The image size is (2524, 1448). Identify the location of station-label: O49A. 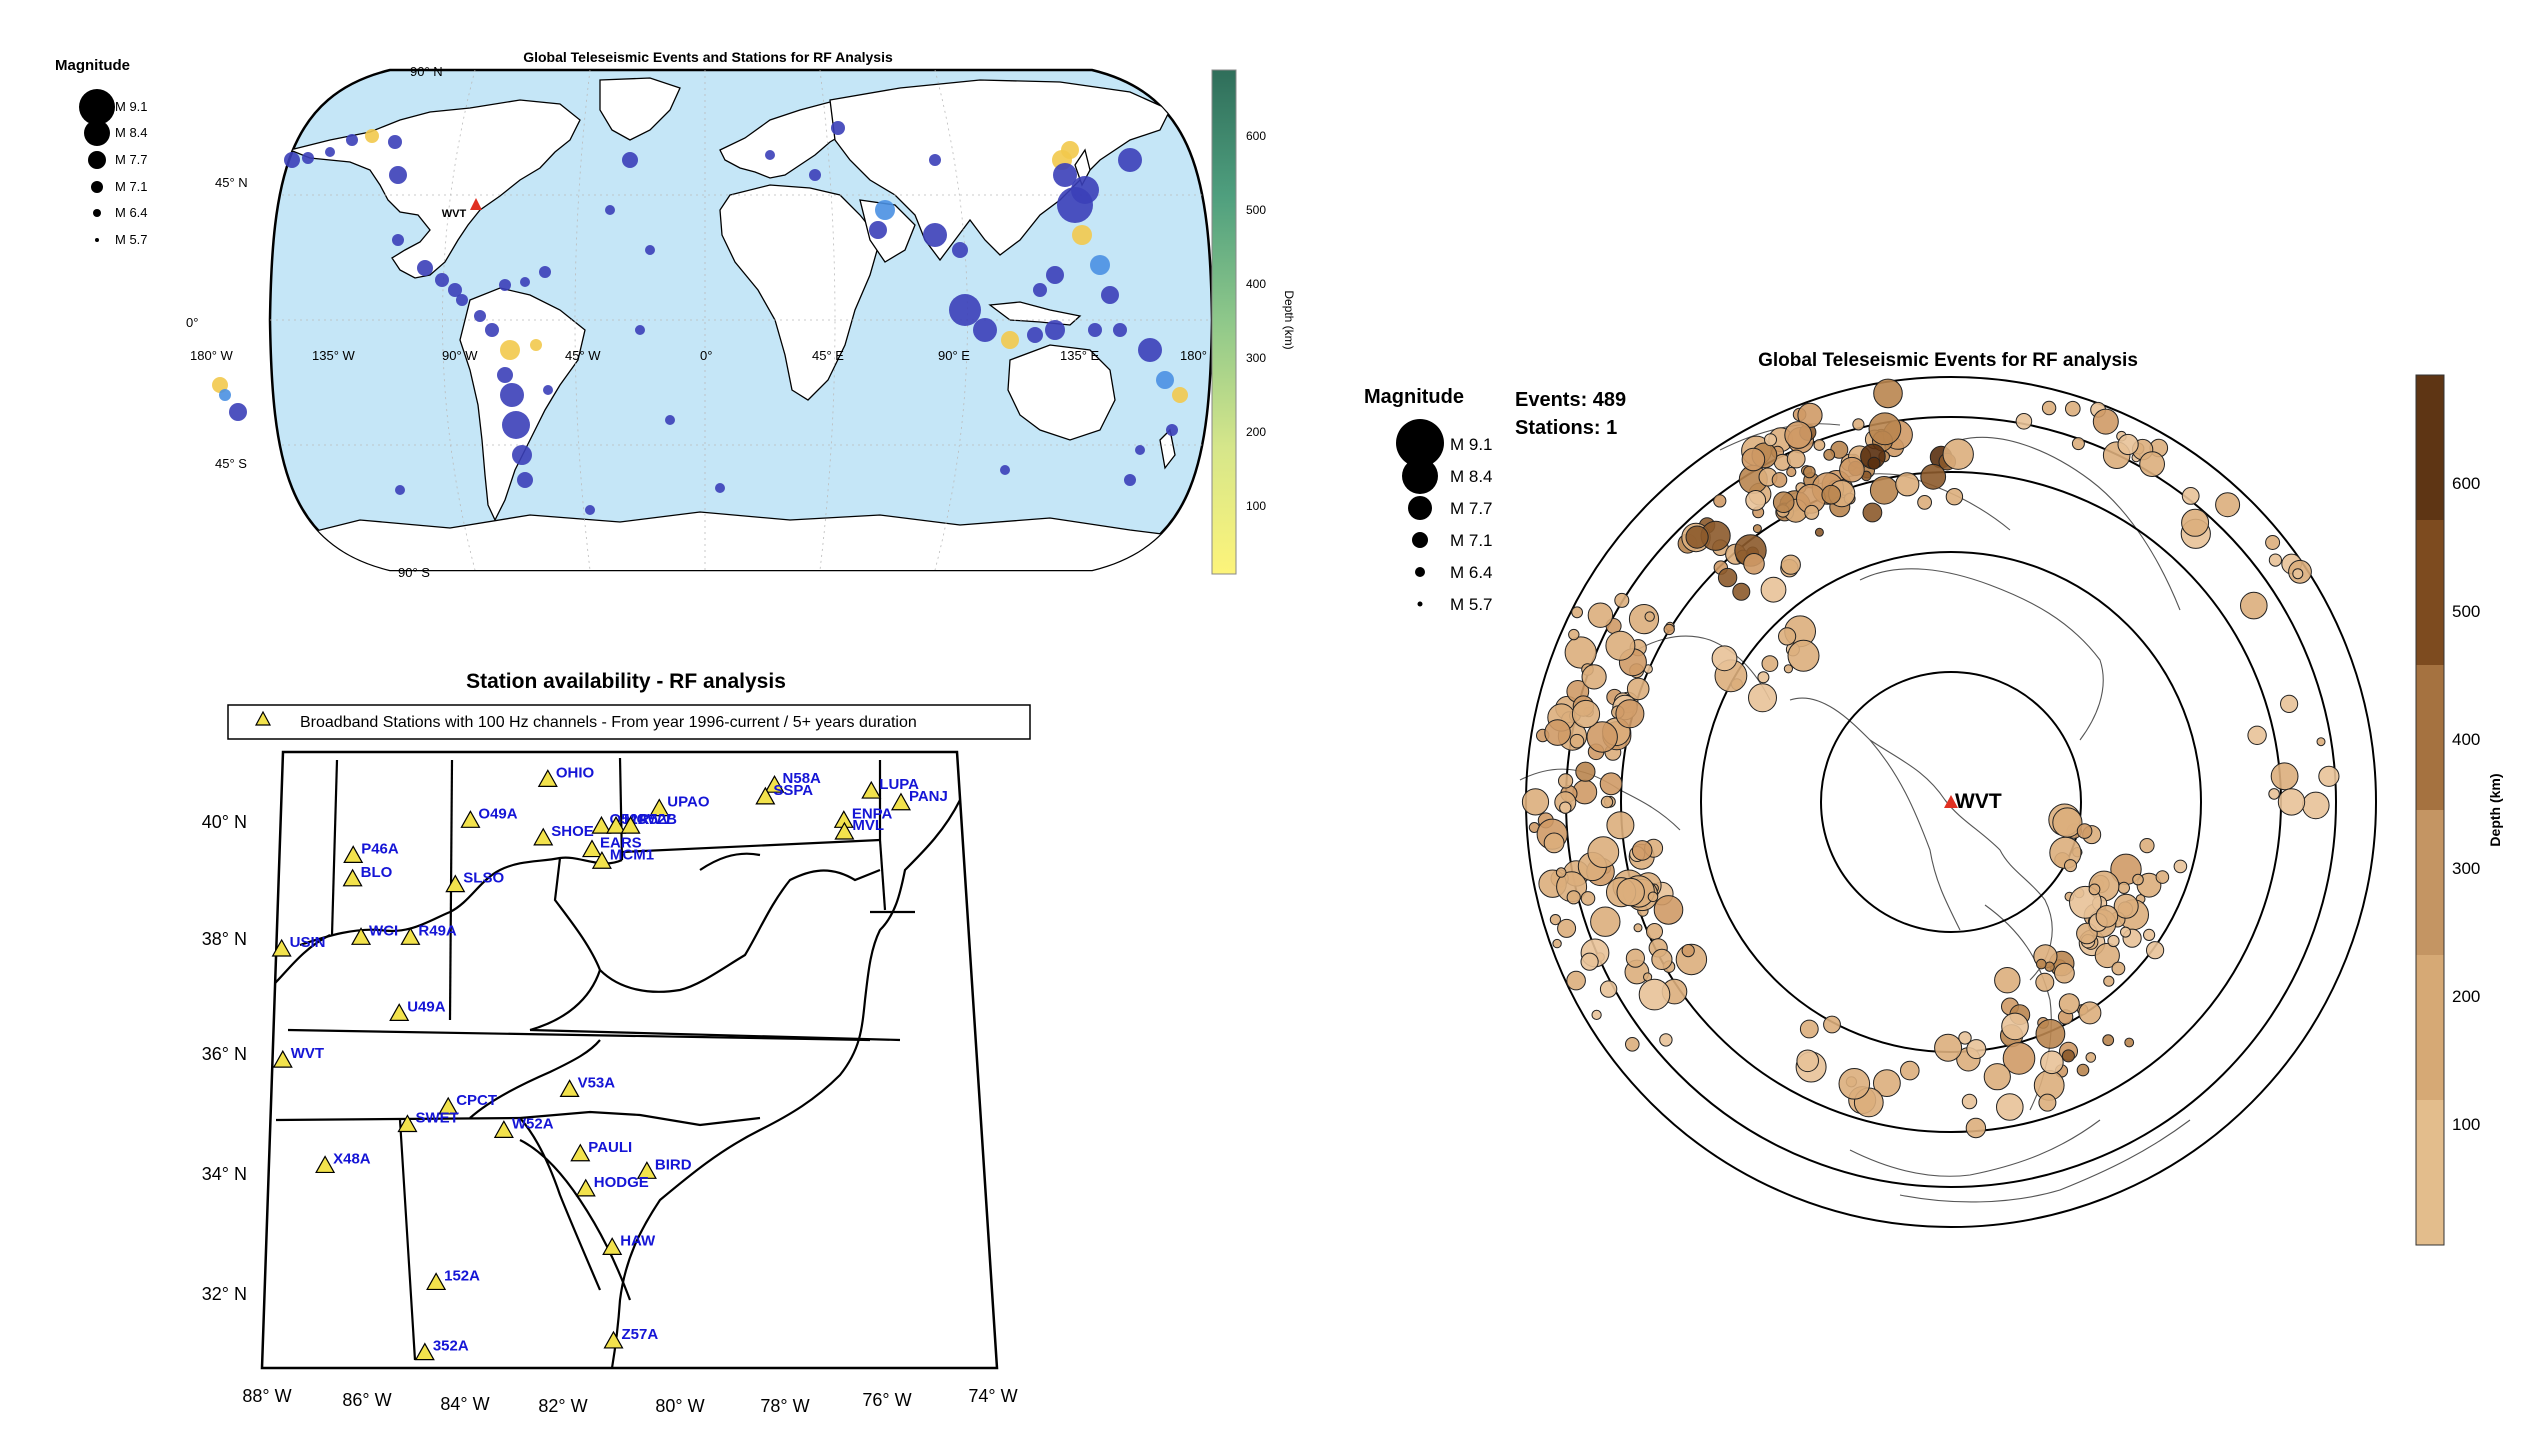
(497, 813).